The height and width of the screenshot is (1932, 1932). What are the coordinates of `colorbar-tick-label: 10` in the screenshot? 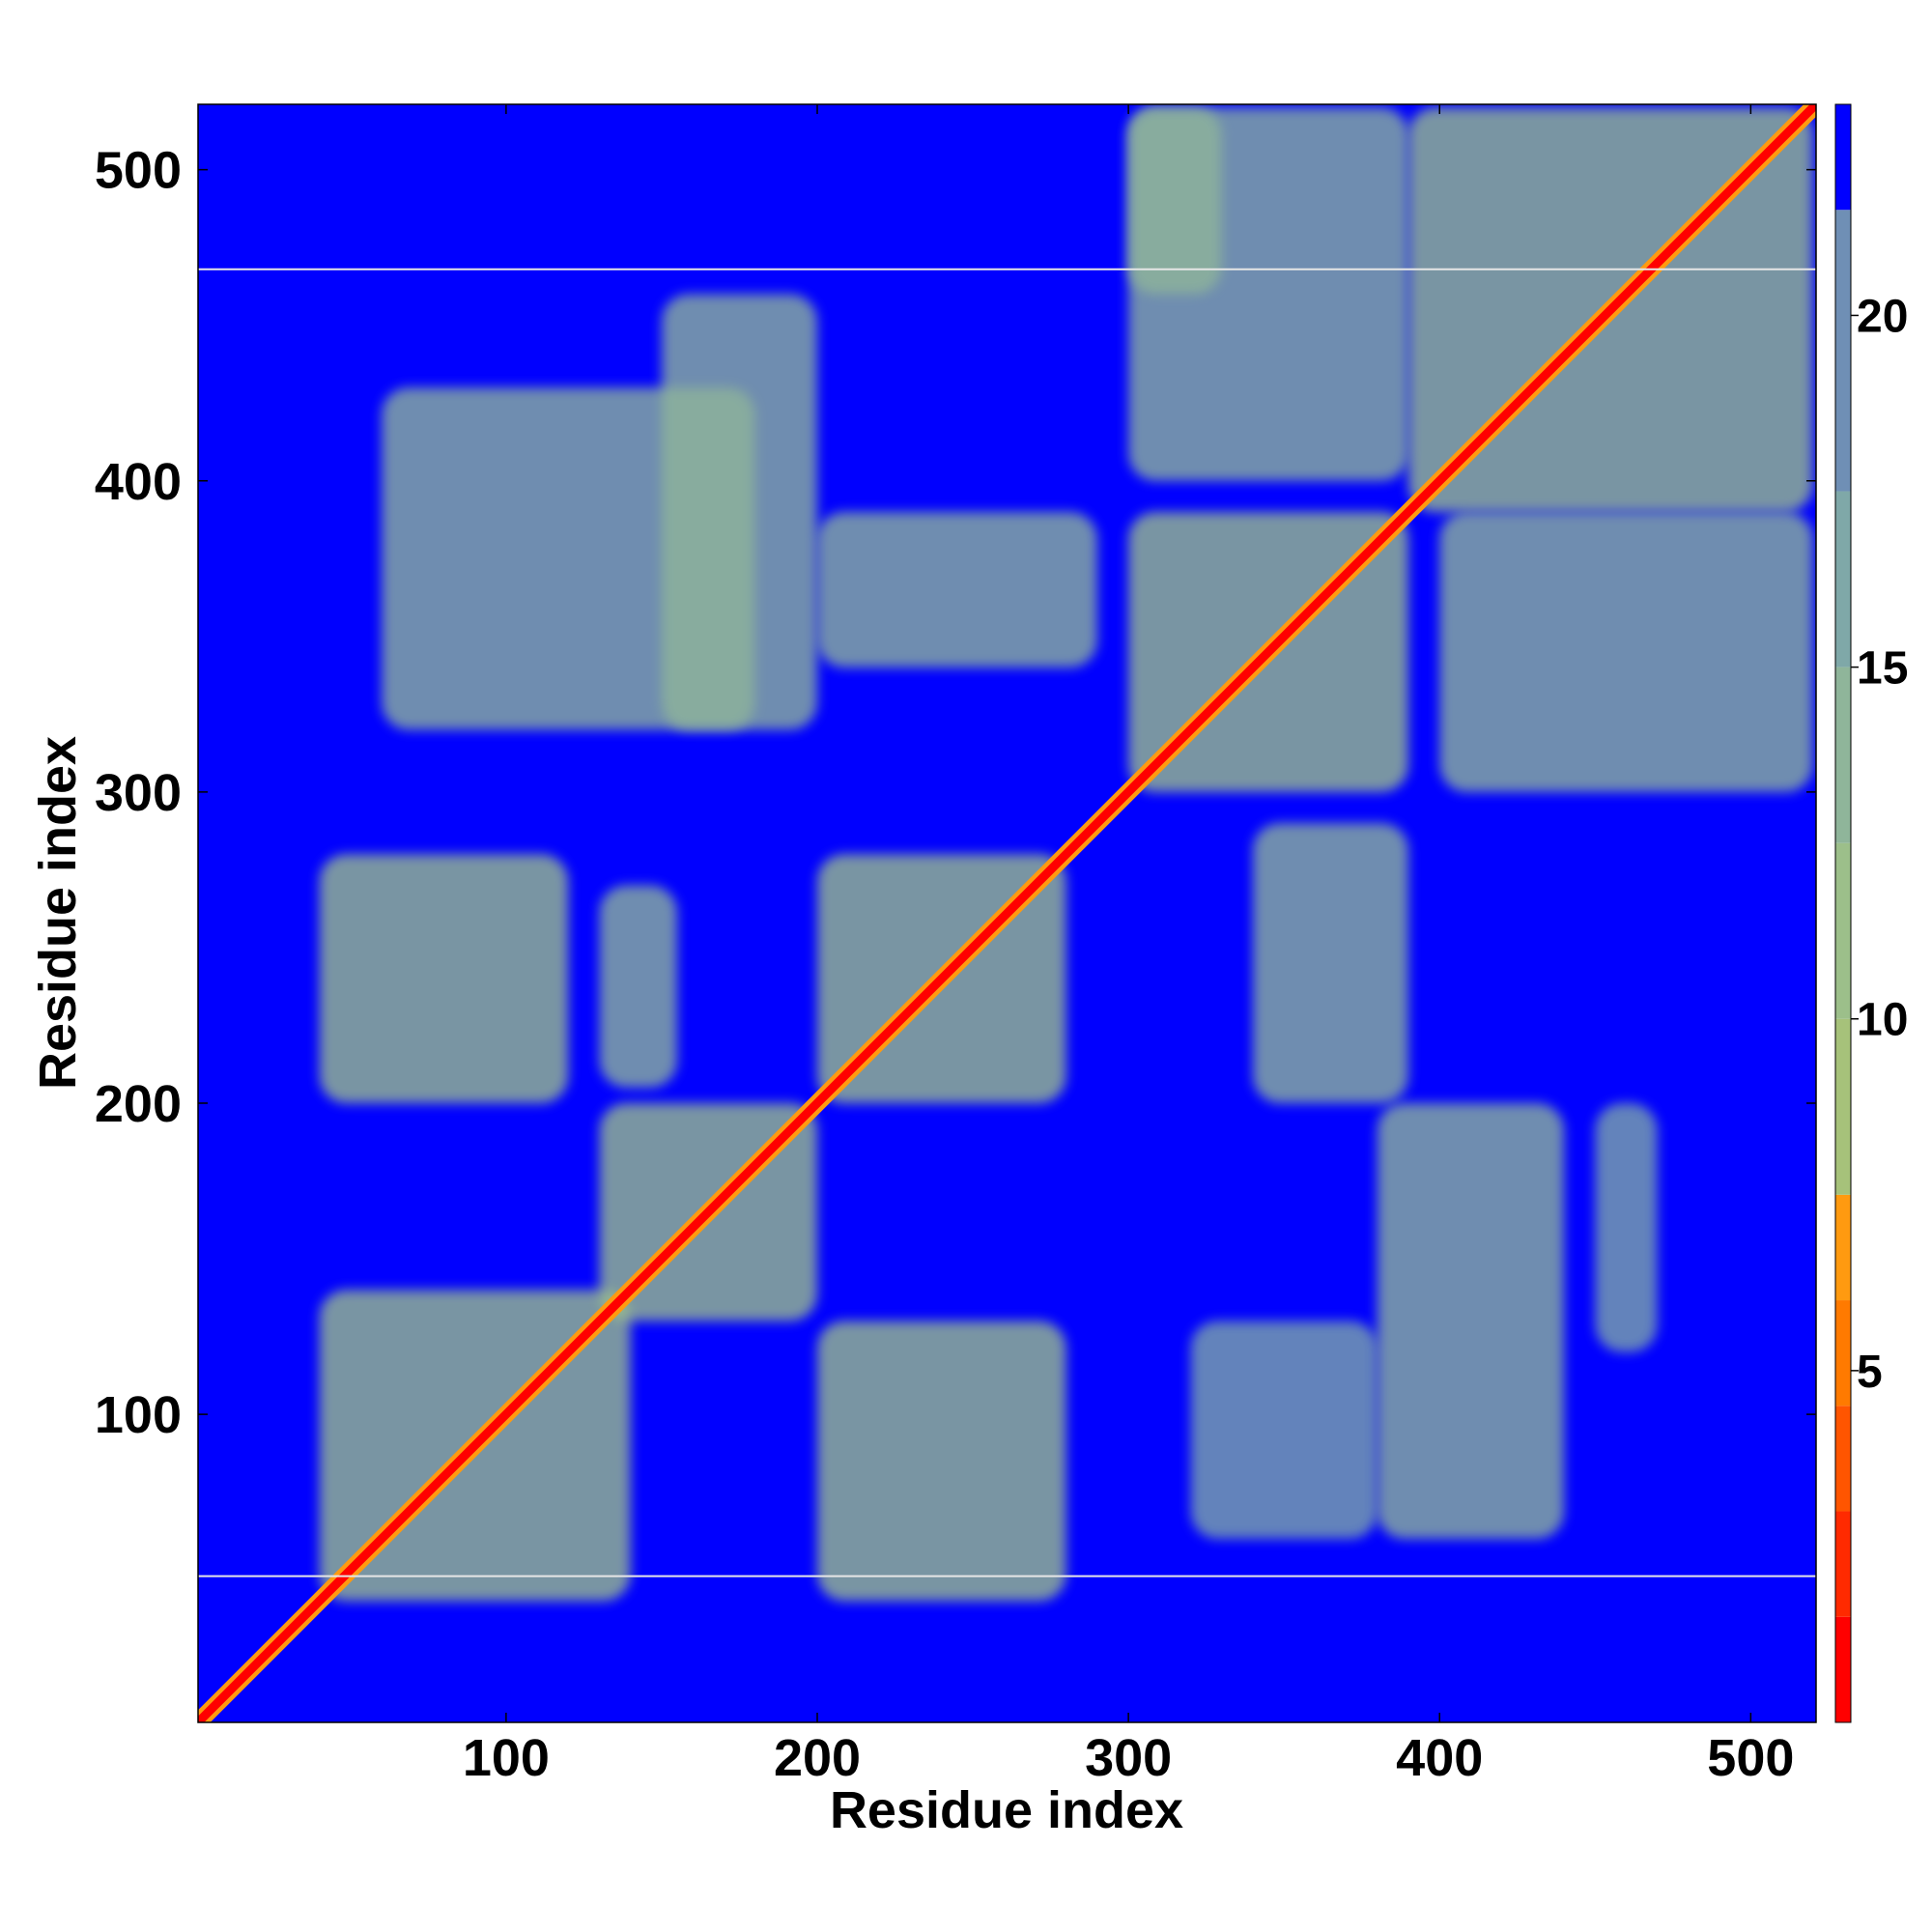 It's located at (1882, 1021).